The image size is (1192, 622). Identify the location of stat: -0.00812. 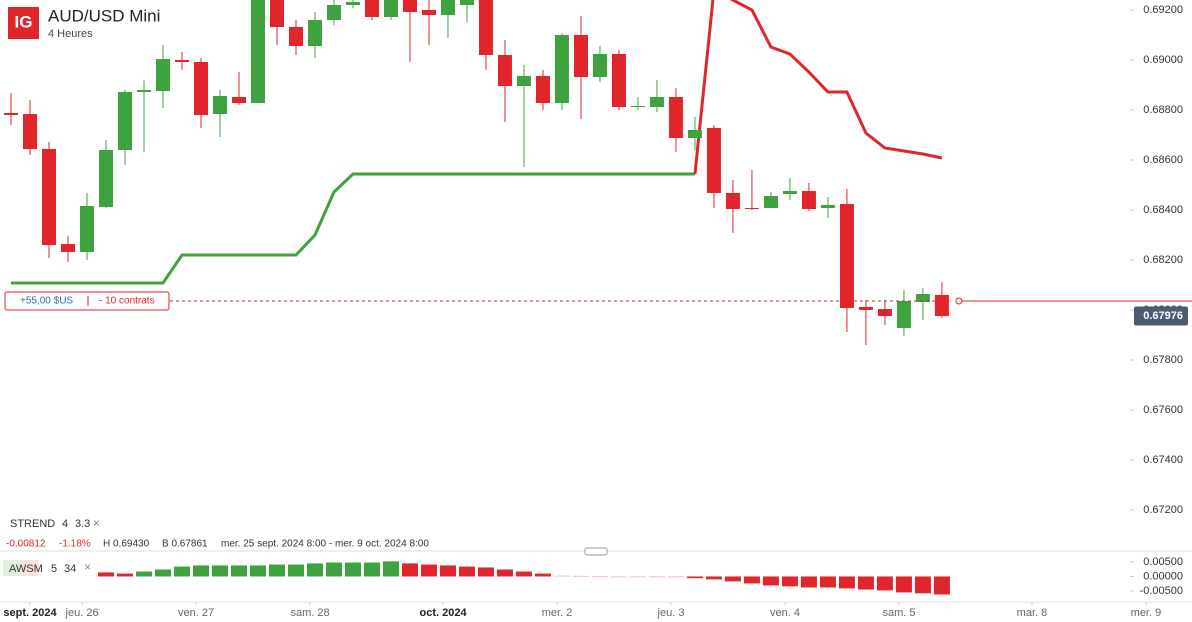
(26, 544).